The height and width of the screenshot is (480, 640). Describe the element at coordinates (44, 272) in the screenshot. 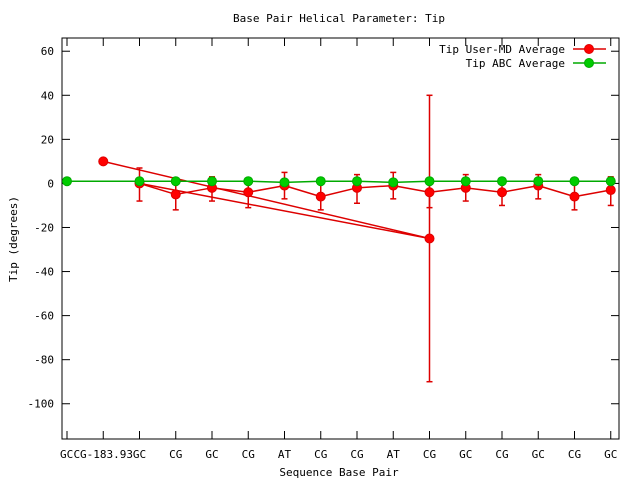

I see `y-tick-label: -40` at that location.